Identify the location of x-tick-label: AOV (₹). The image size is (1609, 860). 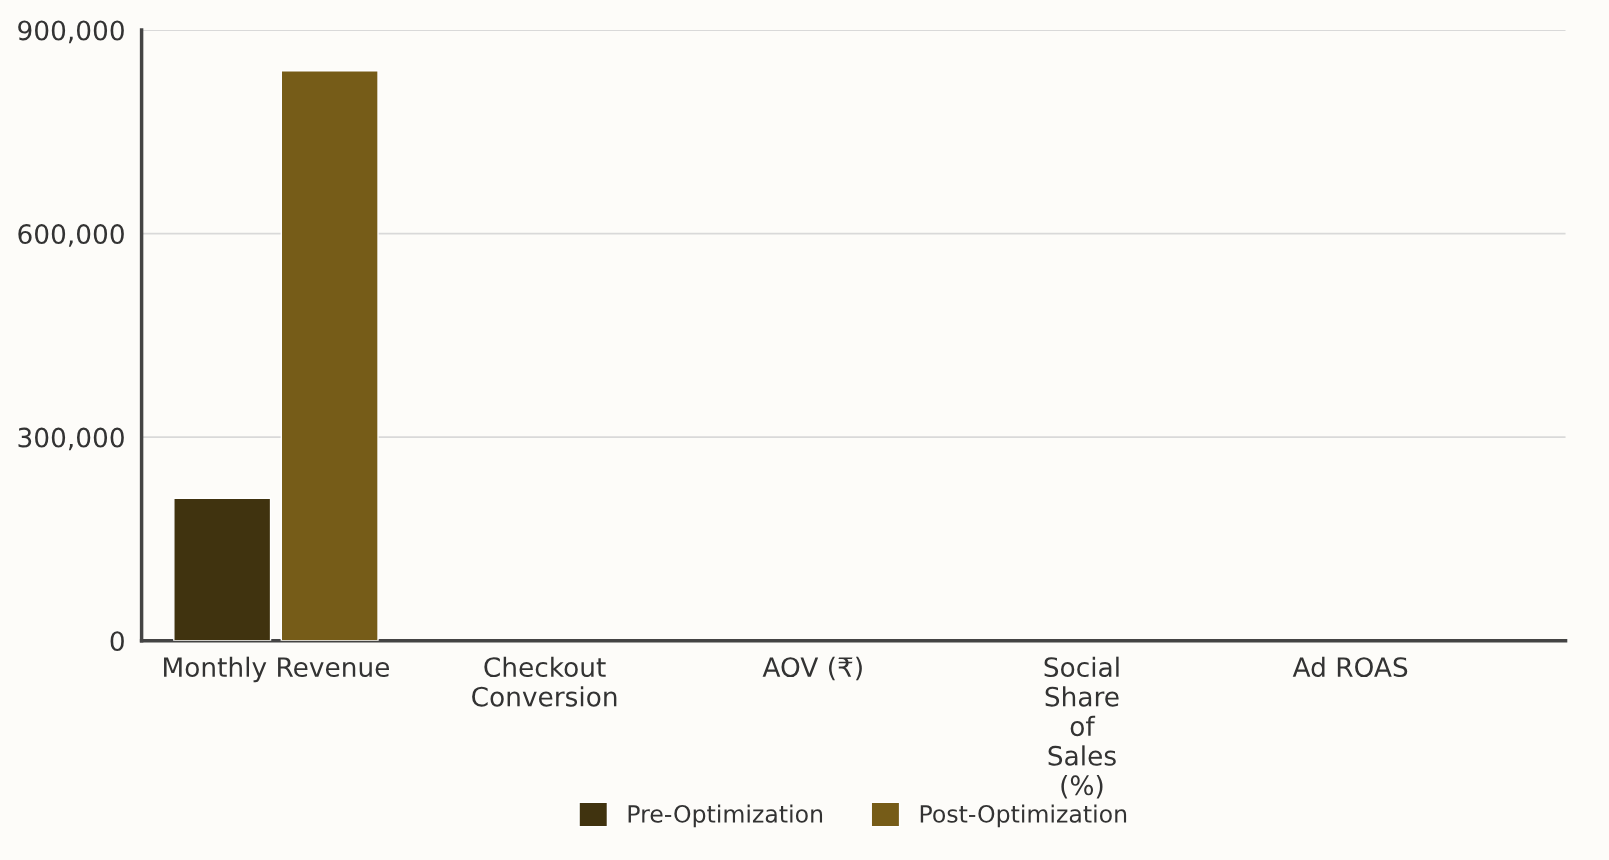
(812, 668).